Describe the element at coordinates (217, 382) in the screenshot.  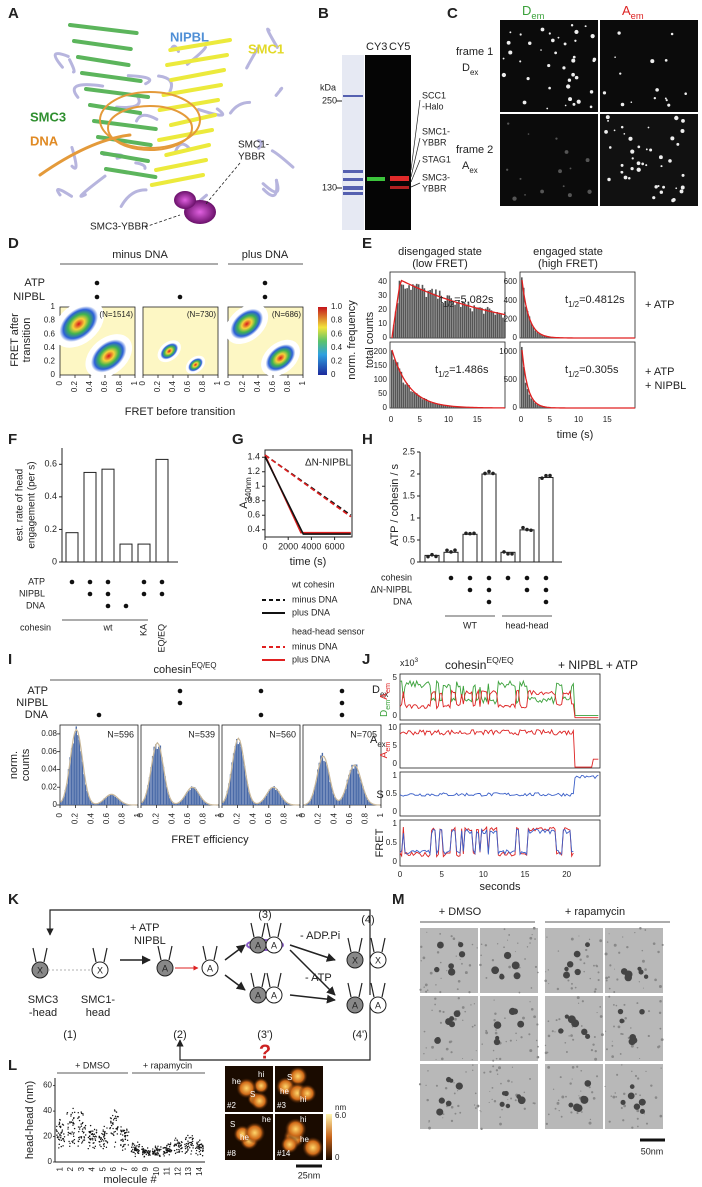
I see `x-tick-label: 1` at that location.